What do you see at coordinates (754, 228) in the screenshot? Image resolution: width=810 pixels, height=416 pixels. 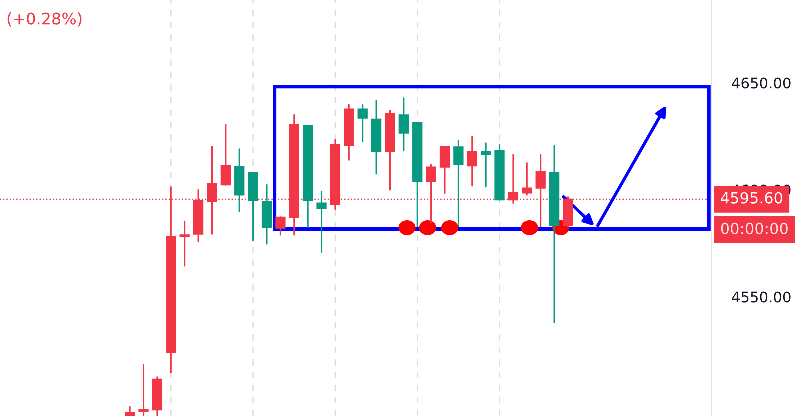 I see `text: 00:00:00` at bounding box center [754, 228].